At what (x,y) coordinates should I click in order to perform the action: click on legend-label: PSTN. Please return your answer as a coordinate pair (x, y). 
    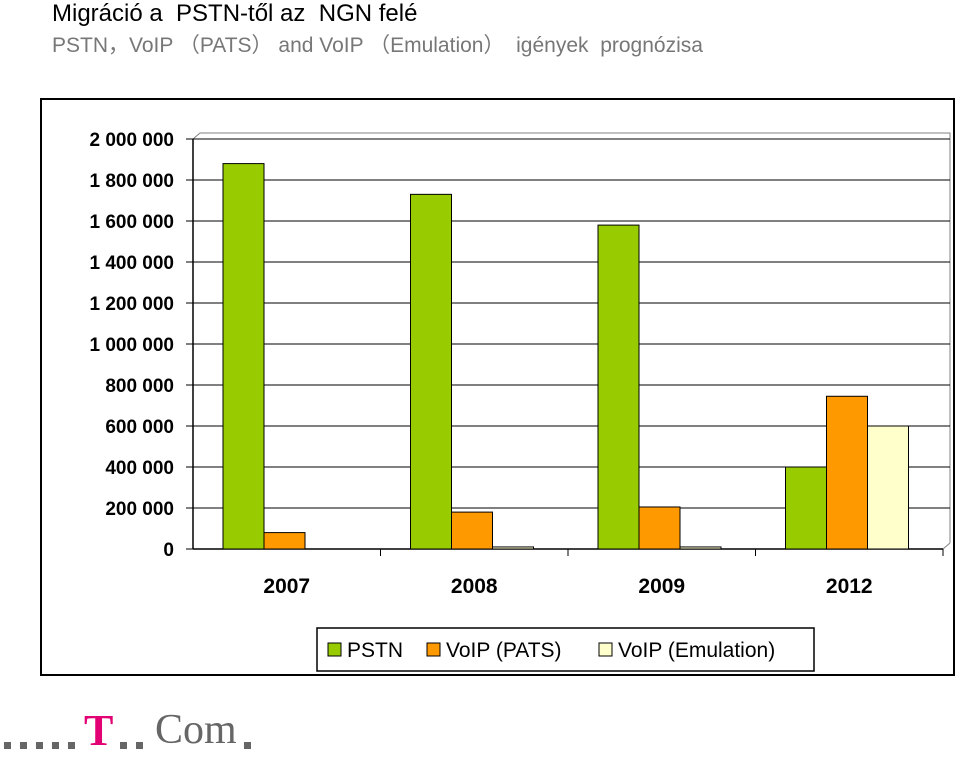
    Looking at the image, I should click on (375, 650).